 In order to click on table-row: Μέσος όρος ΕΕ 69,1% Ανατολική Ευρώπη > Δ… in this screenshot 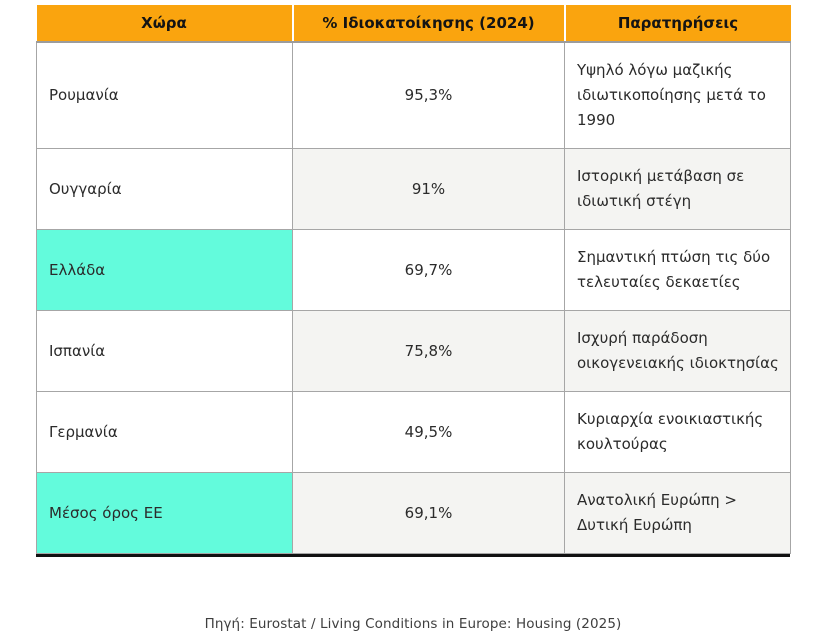, I will do `click(413, 513)`.